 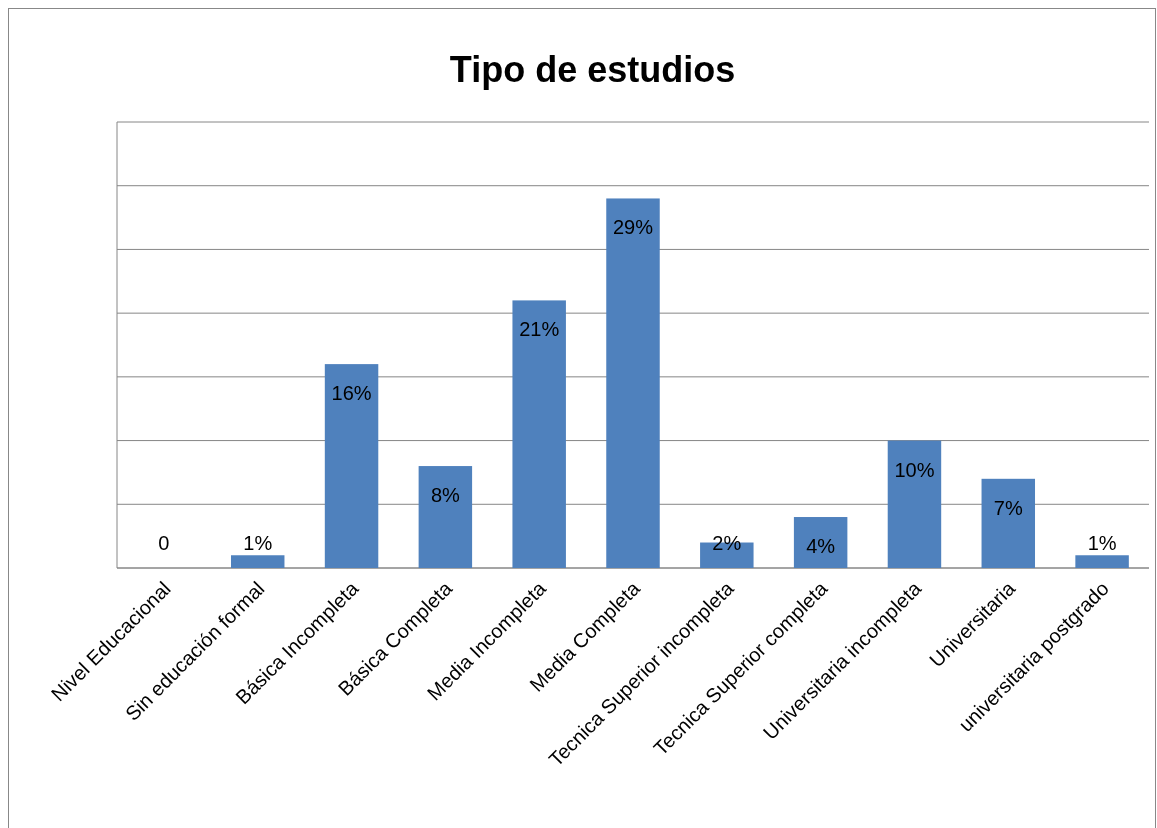 I want to click on data-label: 10%, so click(x=914, y=469).